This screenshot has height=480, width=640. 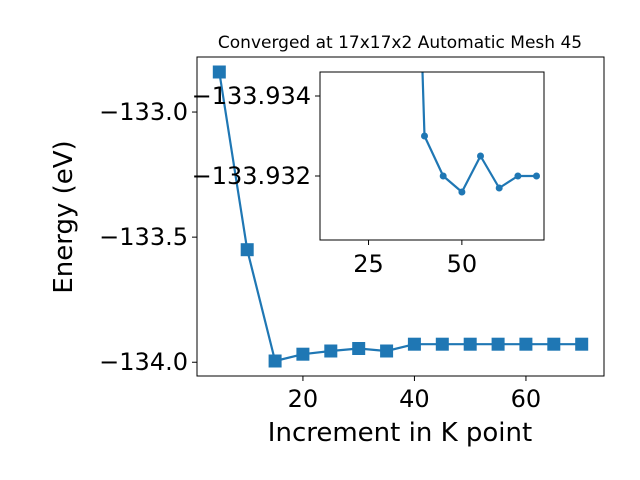 I want to click on y-axis-label: Energy (eV), so click(x=64, y=216).